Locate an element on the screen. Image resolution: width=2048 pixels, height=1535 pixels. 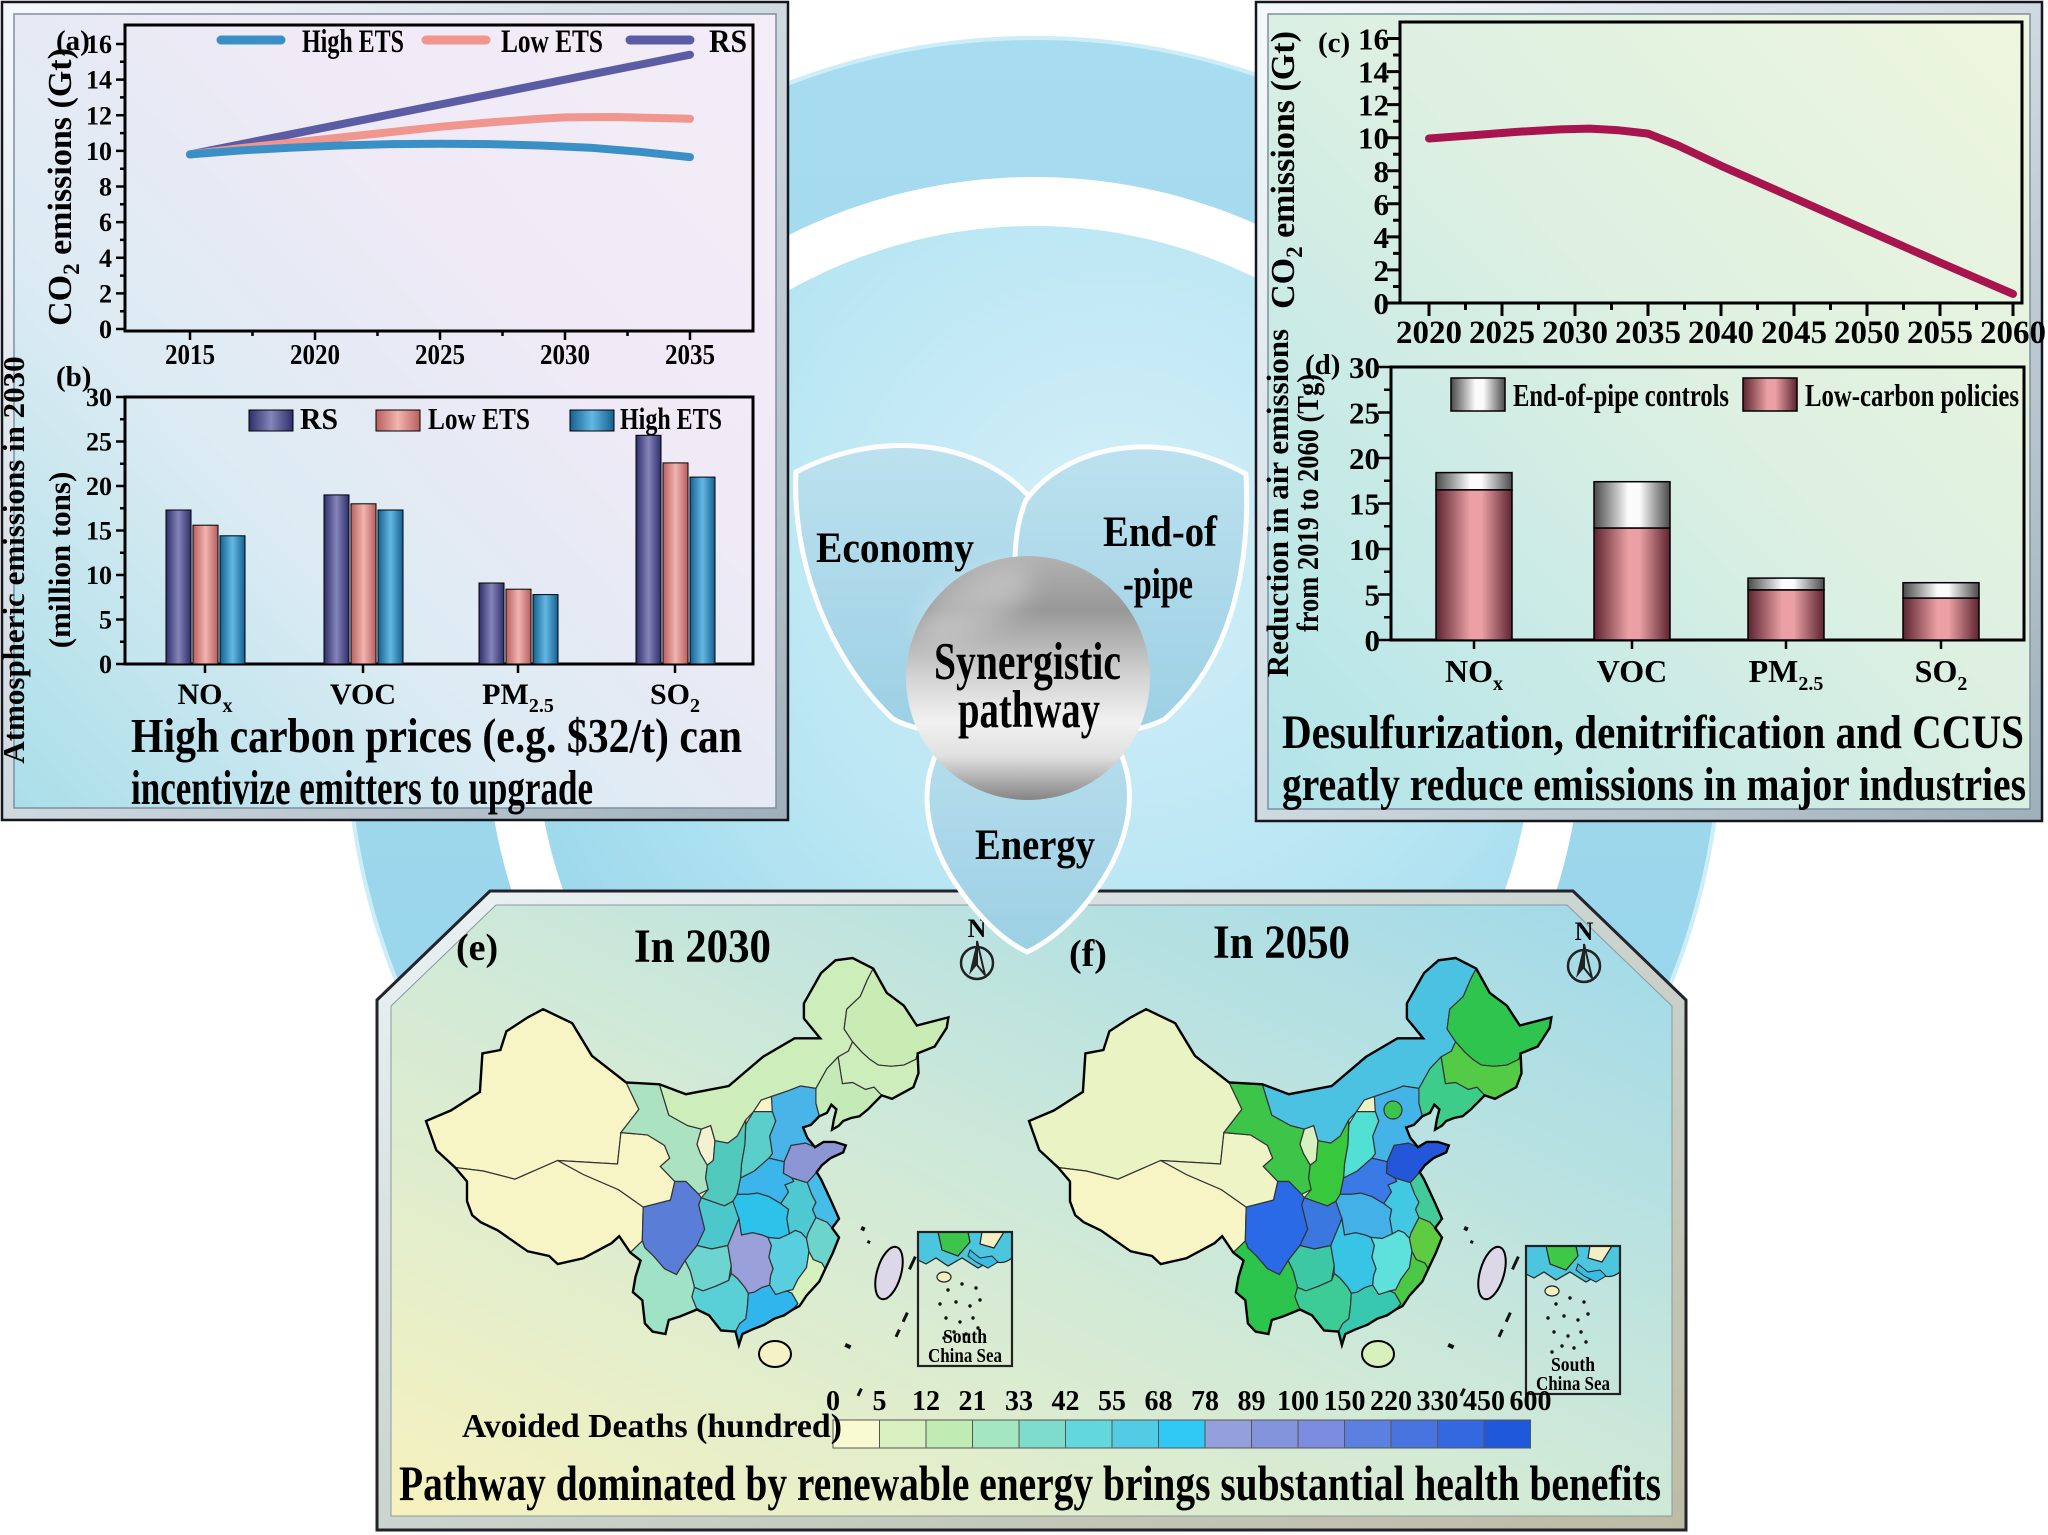
svg-text: (f) is located at coordinates (1088, 954).